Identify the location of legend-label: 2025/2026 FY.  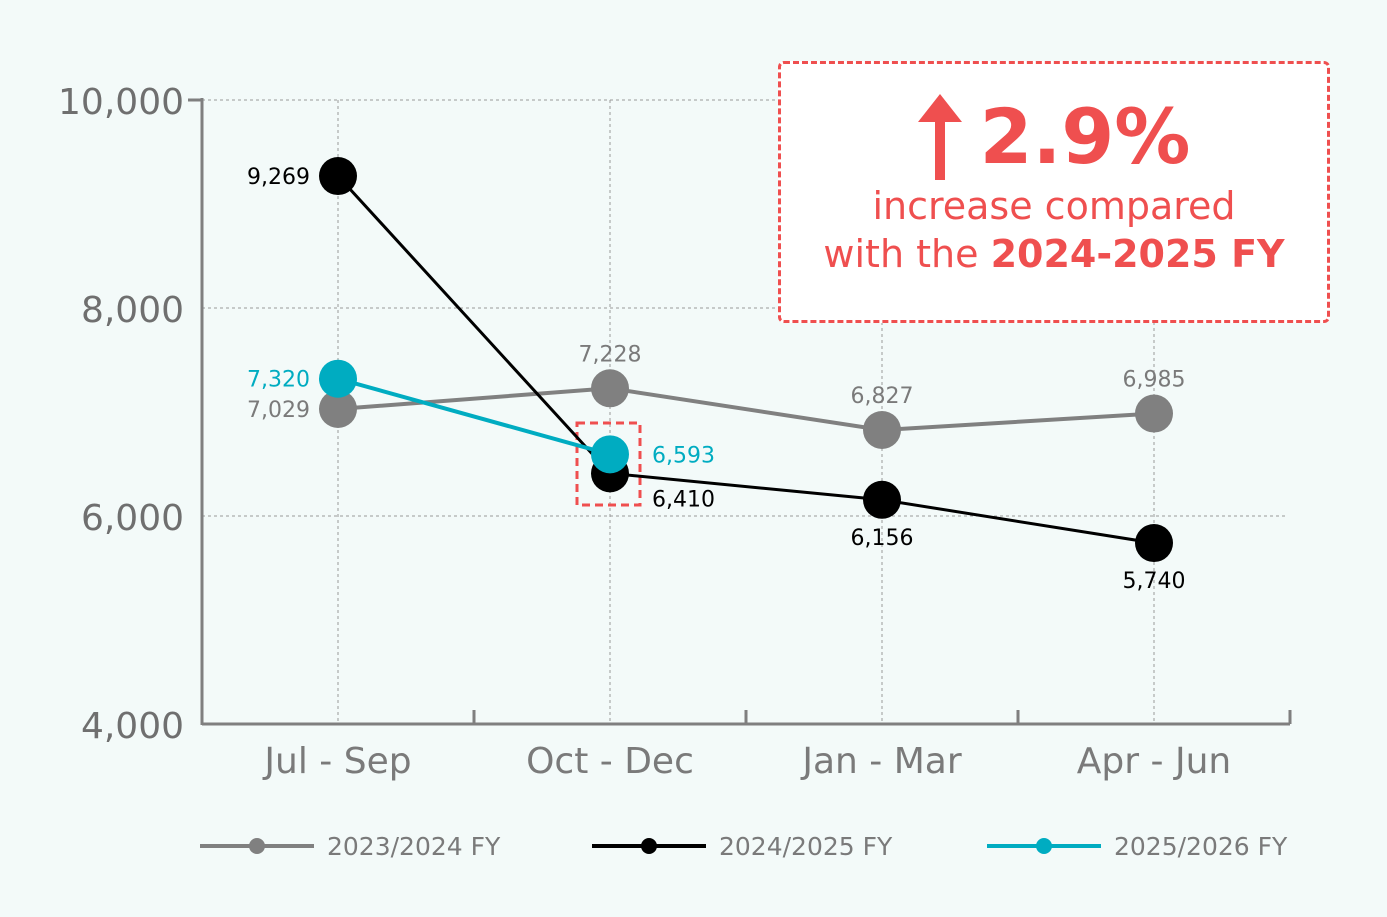
(1201, 846).